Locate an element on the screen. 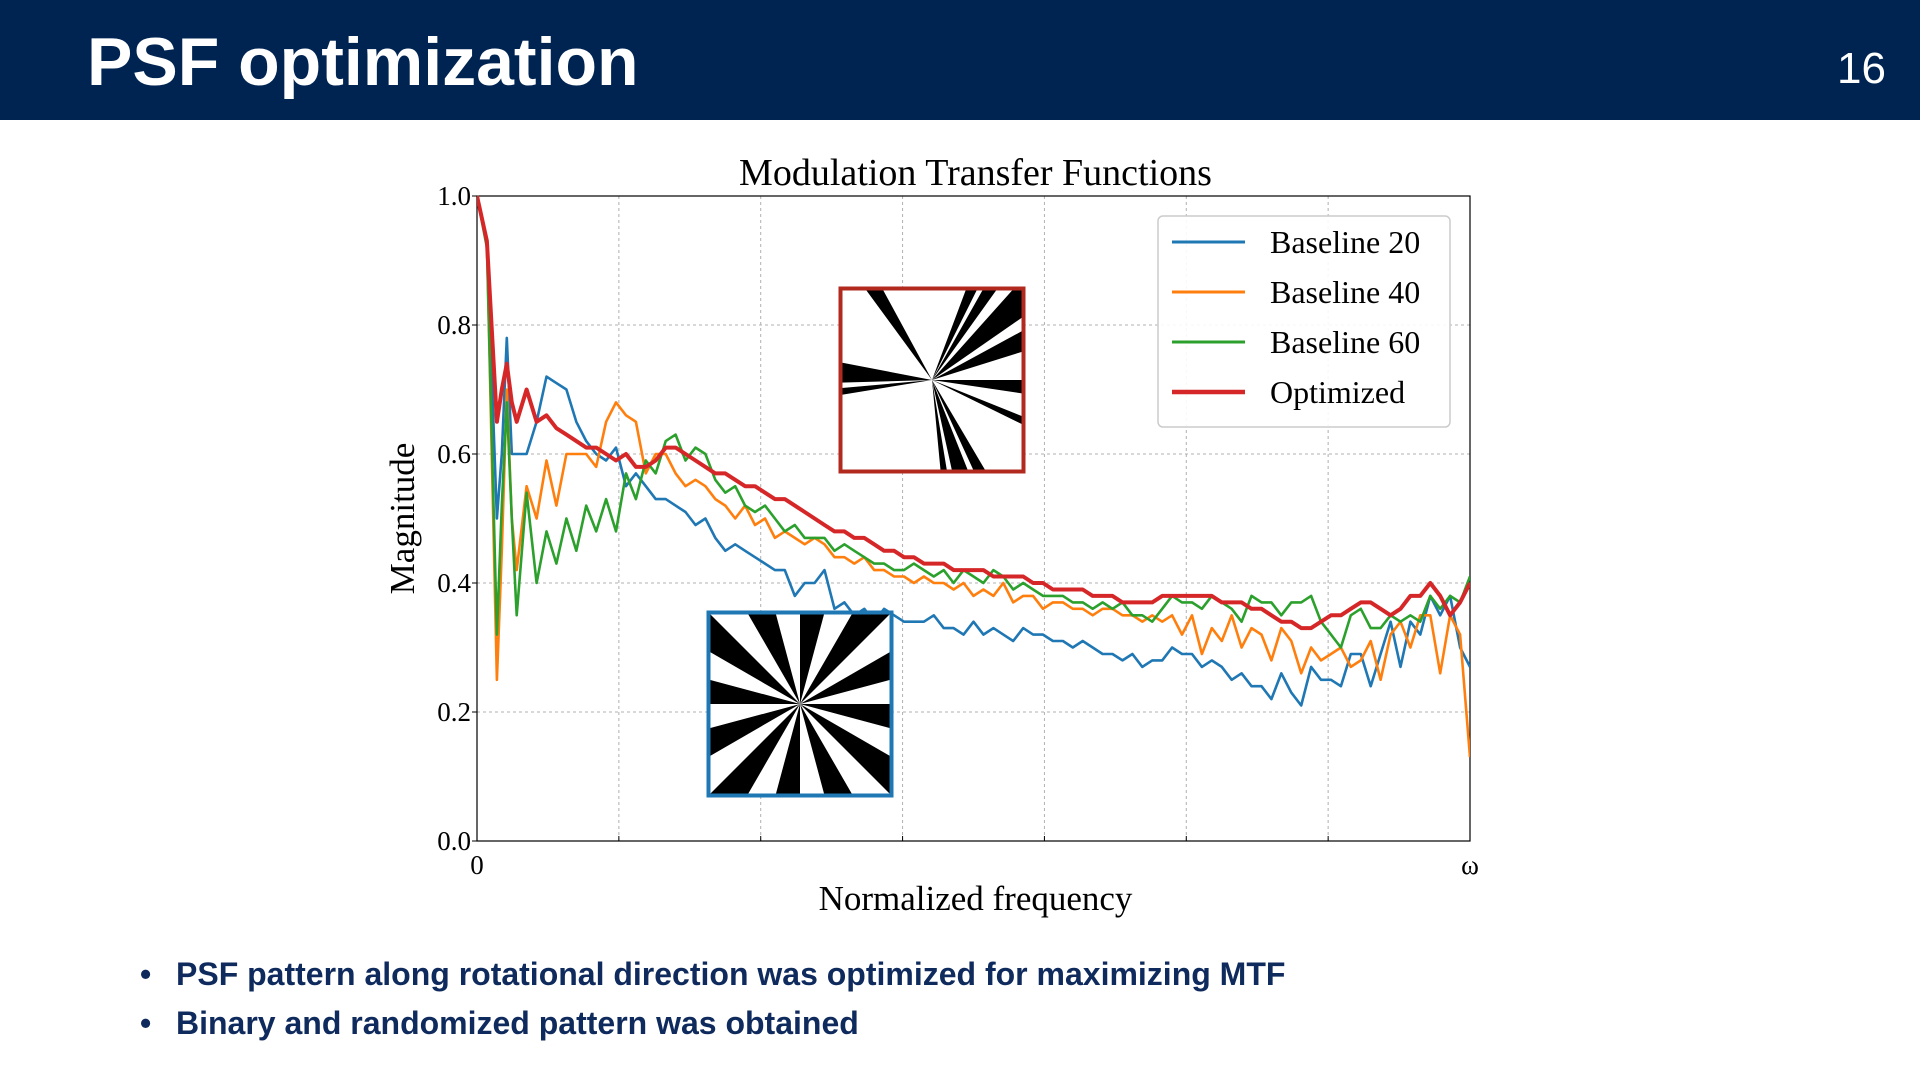 Image resolution: width=1920 pixels, height=1080 pixels. x-tick-label: 0 is located at coordinates (477, 865).